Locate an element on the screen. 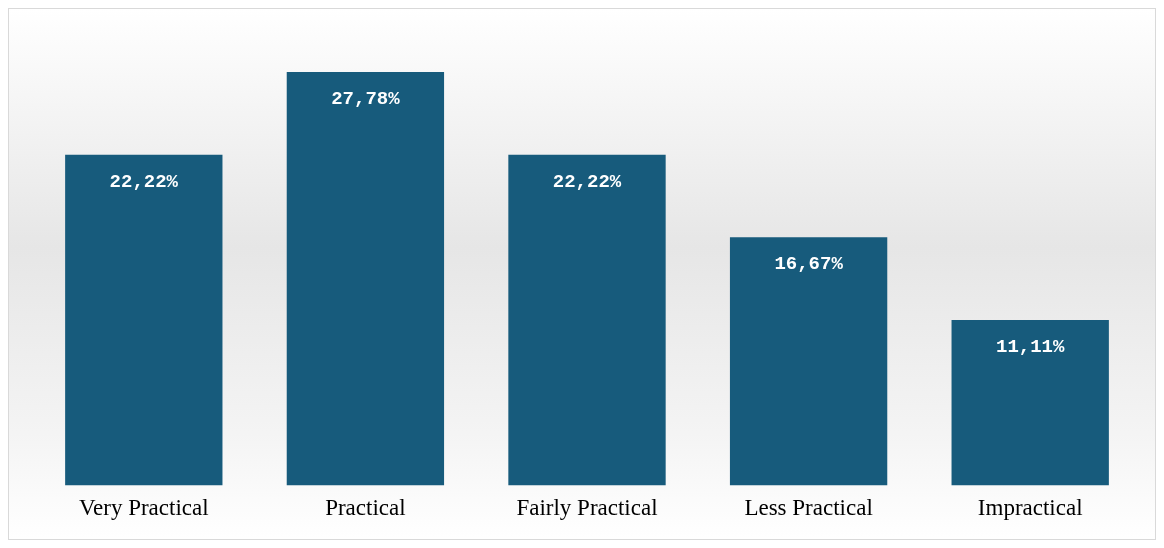 The width and height of the screenshot is (1164, 548). x-tick-label: Fairly Practical is located at coordinates (587, 508).